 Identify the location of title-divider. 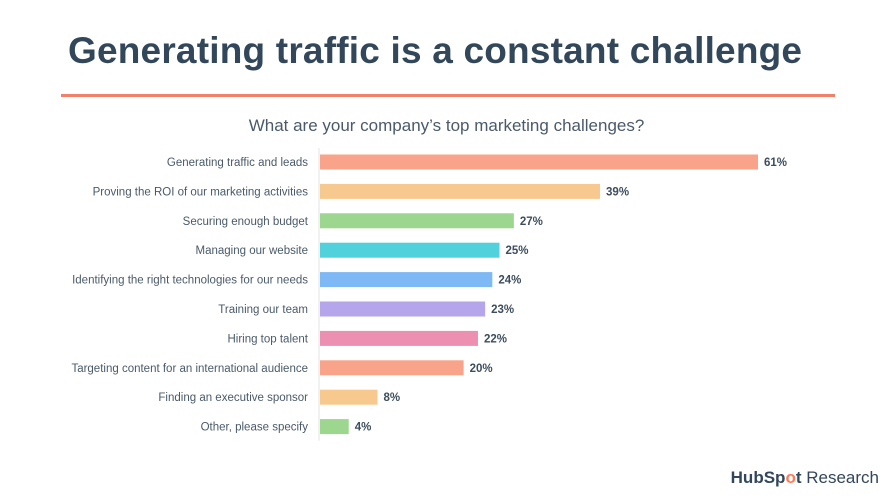
(448, 95).